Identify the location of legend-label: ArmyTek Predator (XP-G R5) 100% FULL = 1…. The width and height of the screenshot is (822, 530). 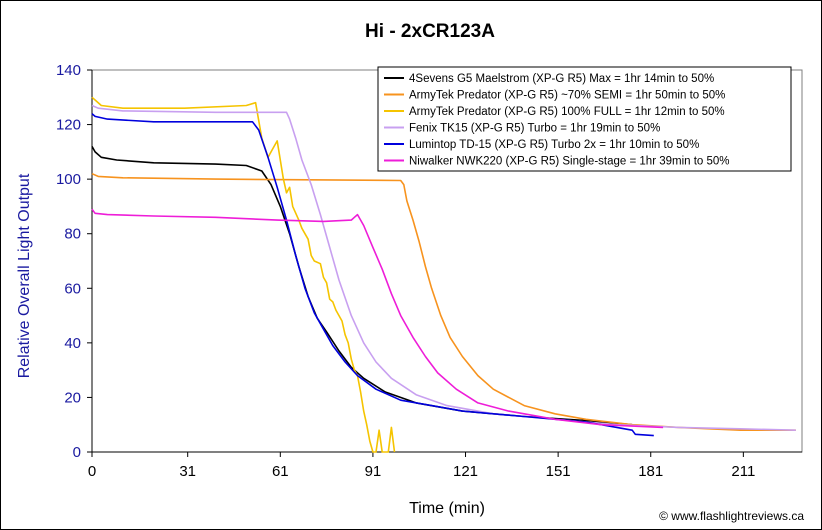
(567, 112).